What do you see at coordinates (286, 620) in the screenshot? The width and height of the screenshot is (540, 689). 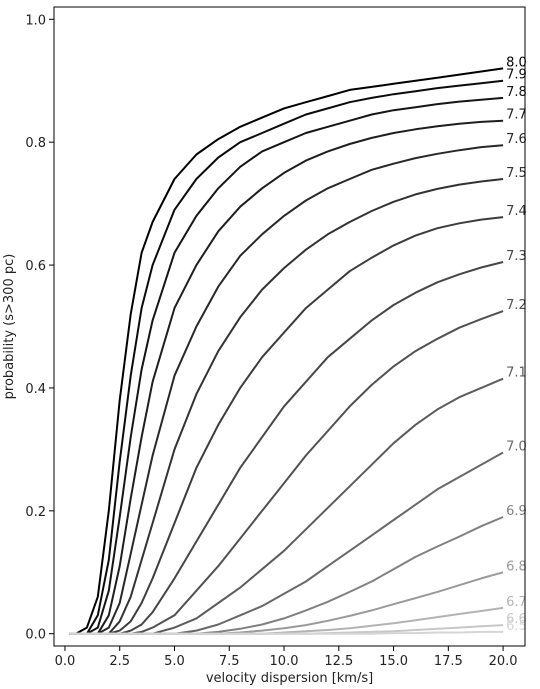 I see `series-line-6.7` at bounding box center [286, 620].